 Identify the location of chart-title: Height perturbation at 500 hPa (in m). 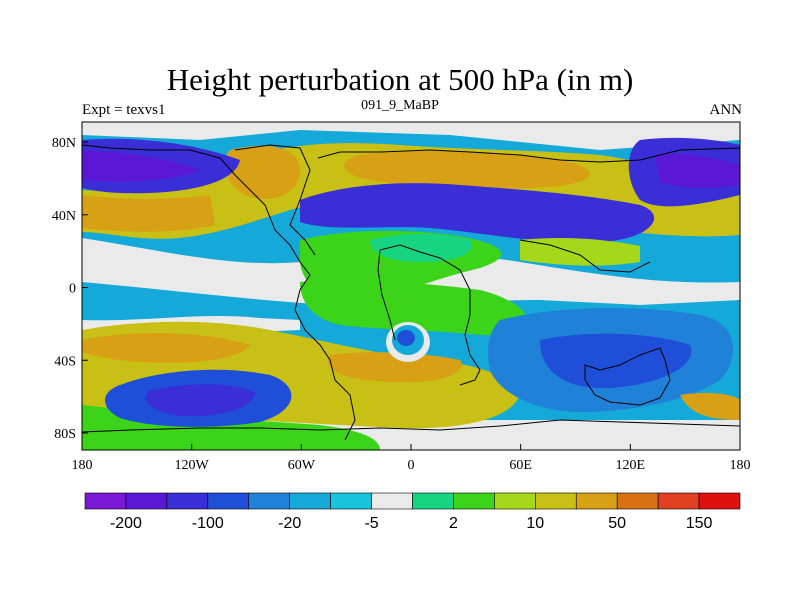
(400, 79).